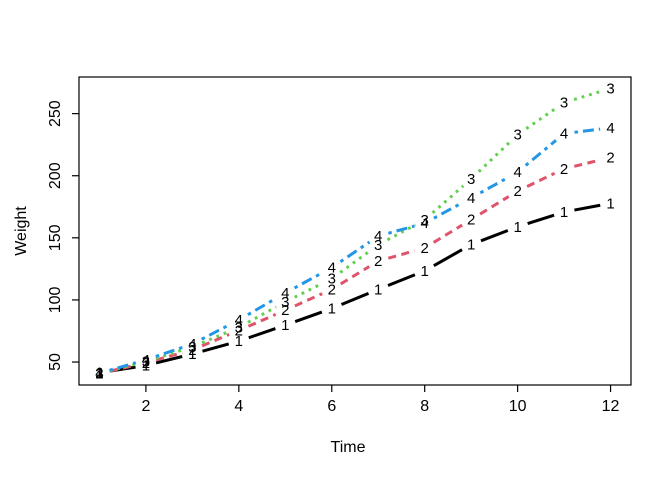  I want to click on x-tick-label: 10, so click(518, 406).